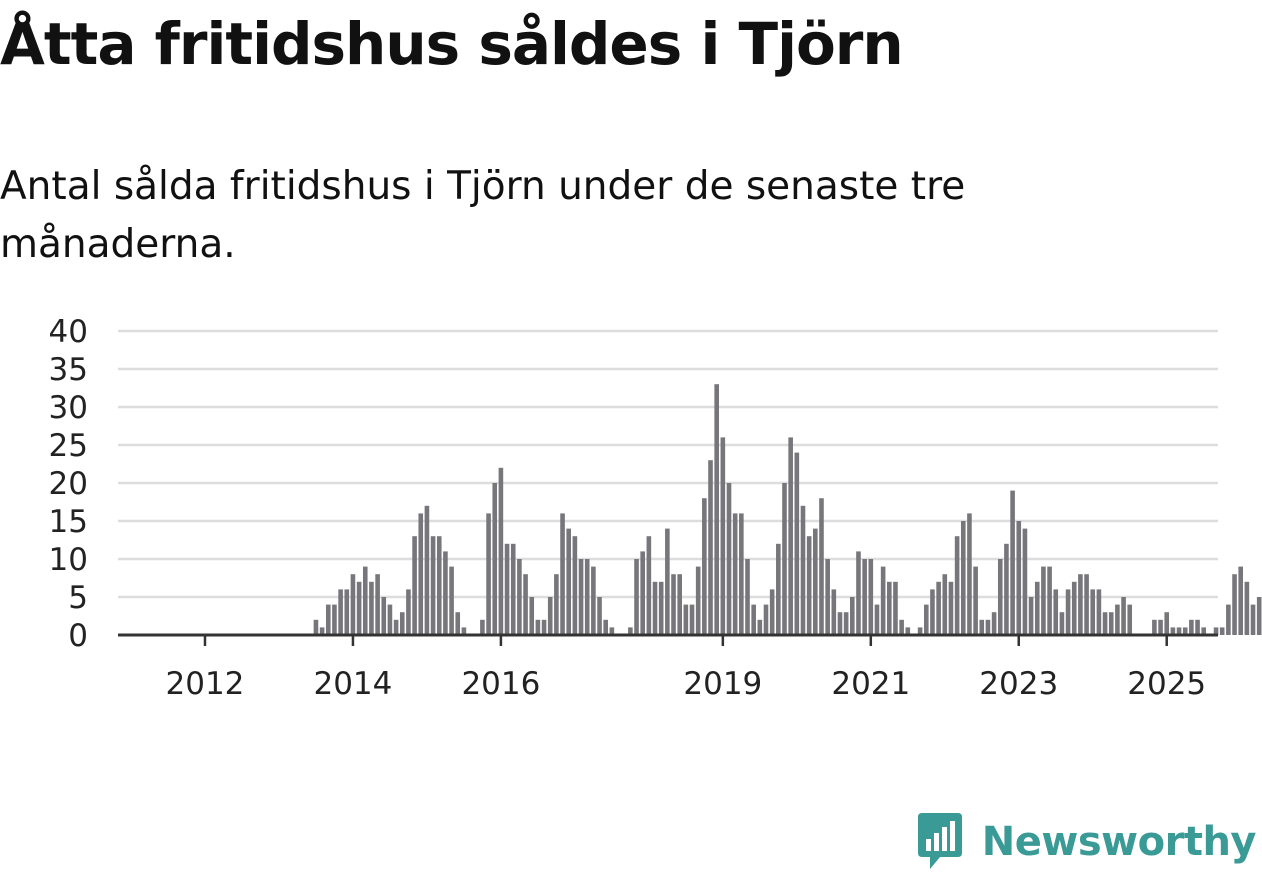 The width and height of the screenshot is (1262, 879). I want to click on y-tick-label: 20, so click(68, 484).